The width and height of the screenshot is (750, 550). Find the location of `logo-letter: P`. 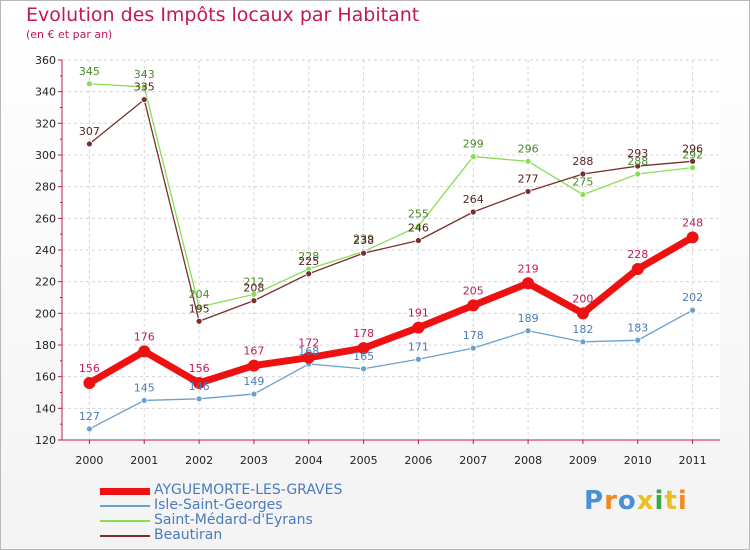

logo-letter: P is located at coordinates (594, 501).